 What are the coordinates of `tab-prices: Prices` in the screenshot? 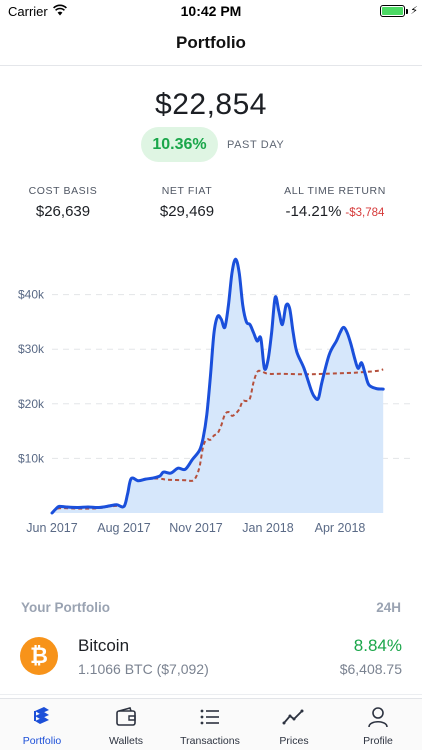 It's located at (294, 724).